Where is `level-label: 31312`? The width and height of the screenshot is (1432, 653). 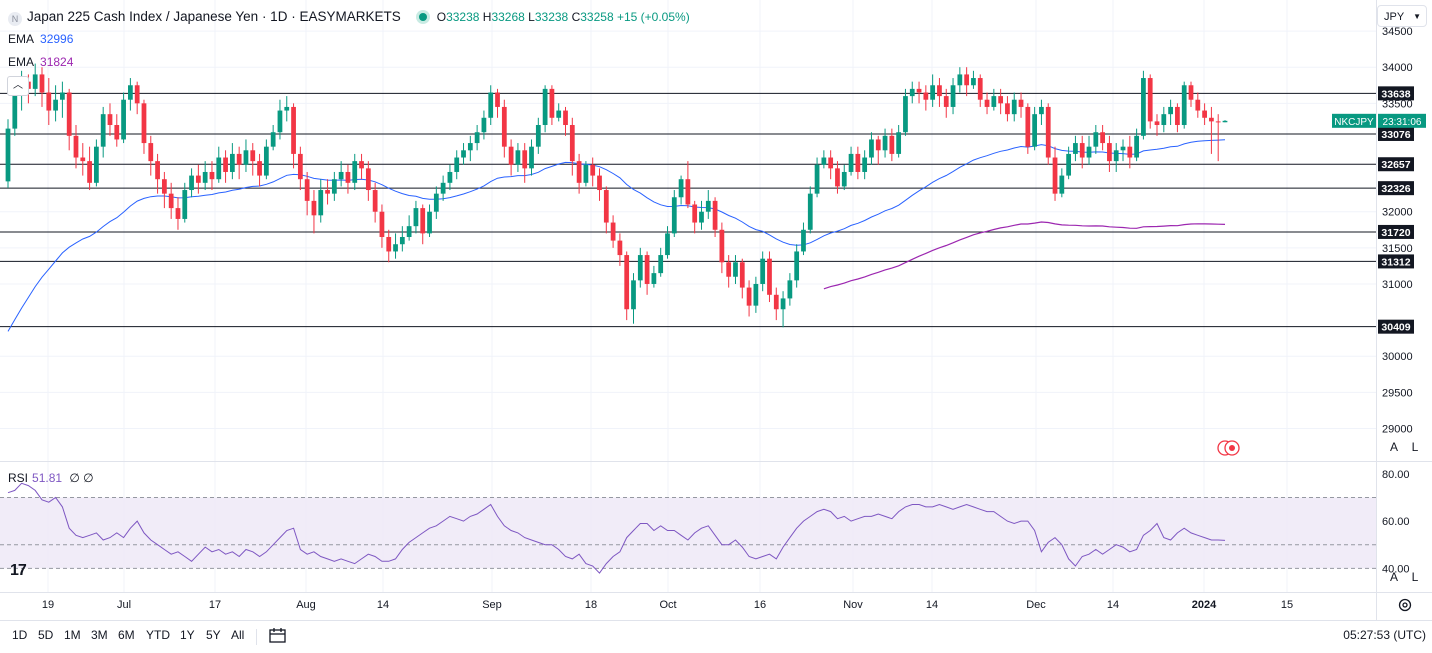 level-label: 31312 is located at coordinates (1395, 262).